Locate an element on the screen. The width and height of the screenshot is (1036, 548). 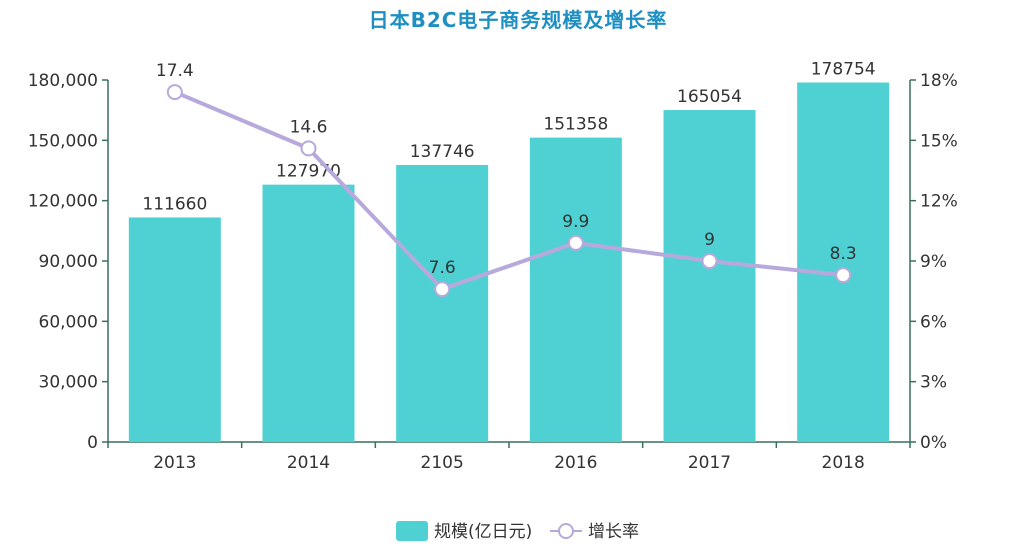
growth-value-label: 9.9 is located at coordinates (575, 222).